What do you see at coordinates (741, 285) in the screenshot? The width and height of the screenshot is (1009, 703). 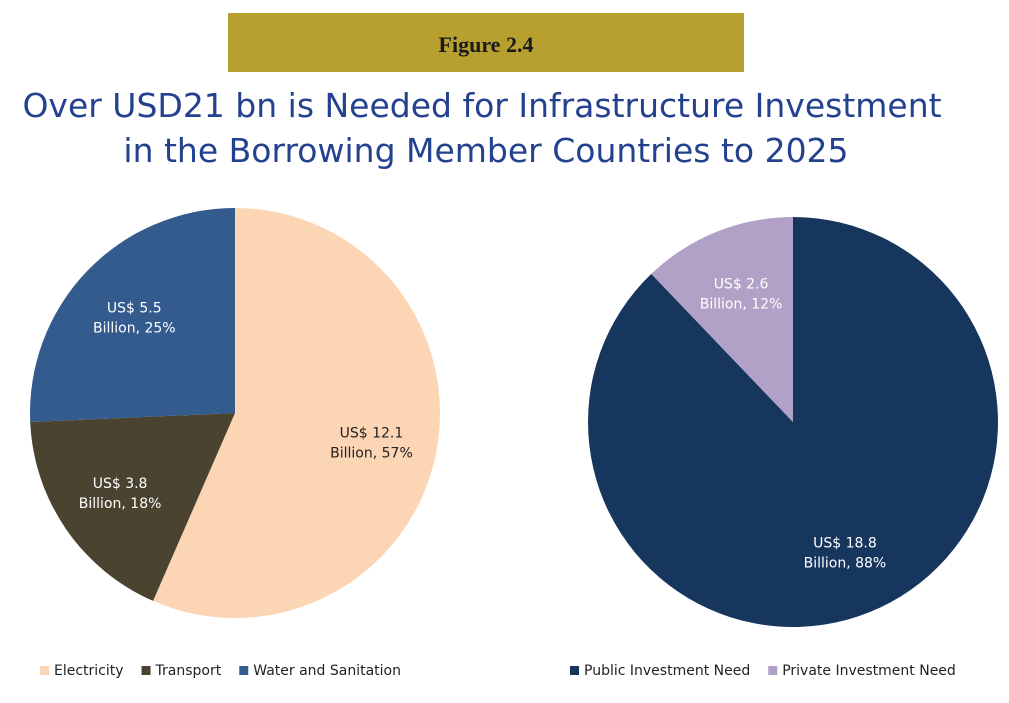 I see `data-label: US$ 2.6` at bounding box center [741, 285].